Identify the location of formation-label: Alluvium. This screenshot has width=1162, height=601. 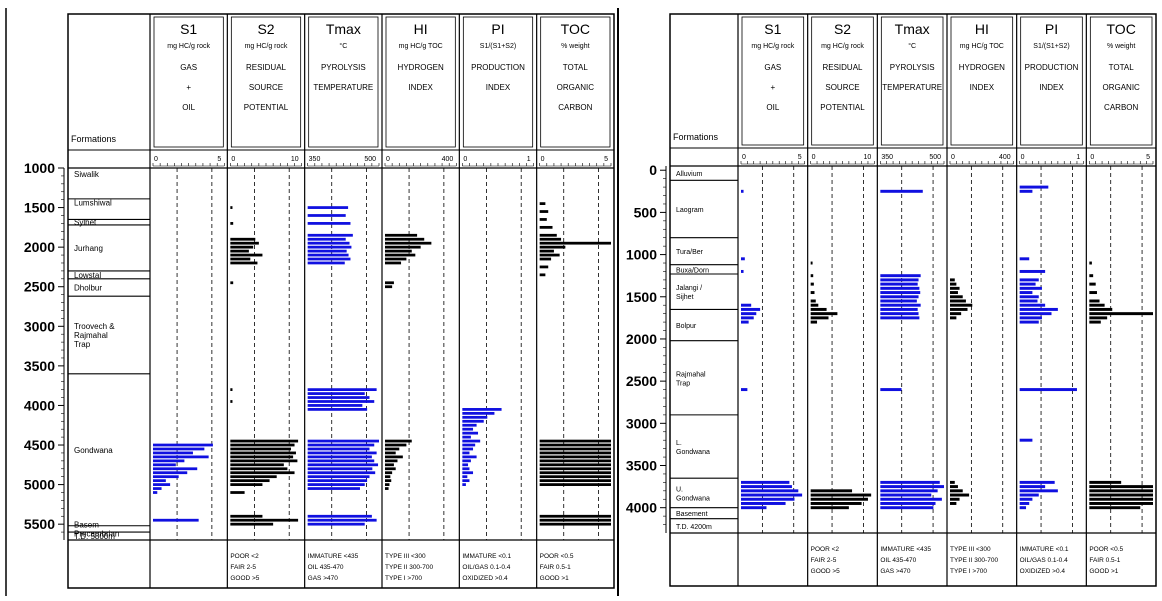
(689, 174).